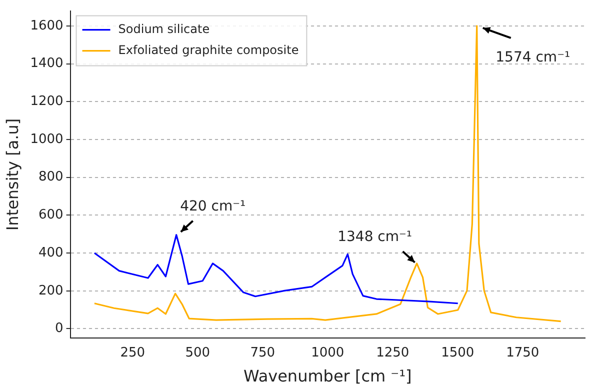 This screenshot has width=589, height=391. I want to click on x-tick-label: 1750, so click(523, 352).